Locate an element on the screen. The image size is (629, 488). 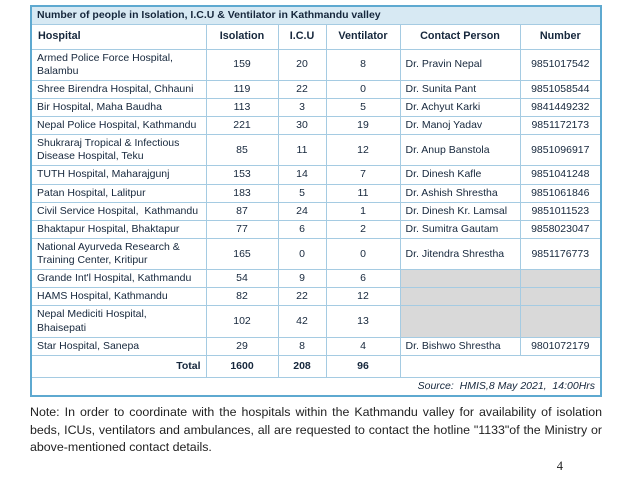
icu-cell: 11 is located at coordinates (302, 150).